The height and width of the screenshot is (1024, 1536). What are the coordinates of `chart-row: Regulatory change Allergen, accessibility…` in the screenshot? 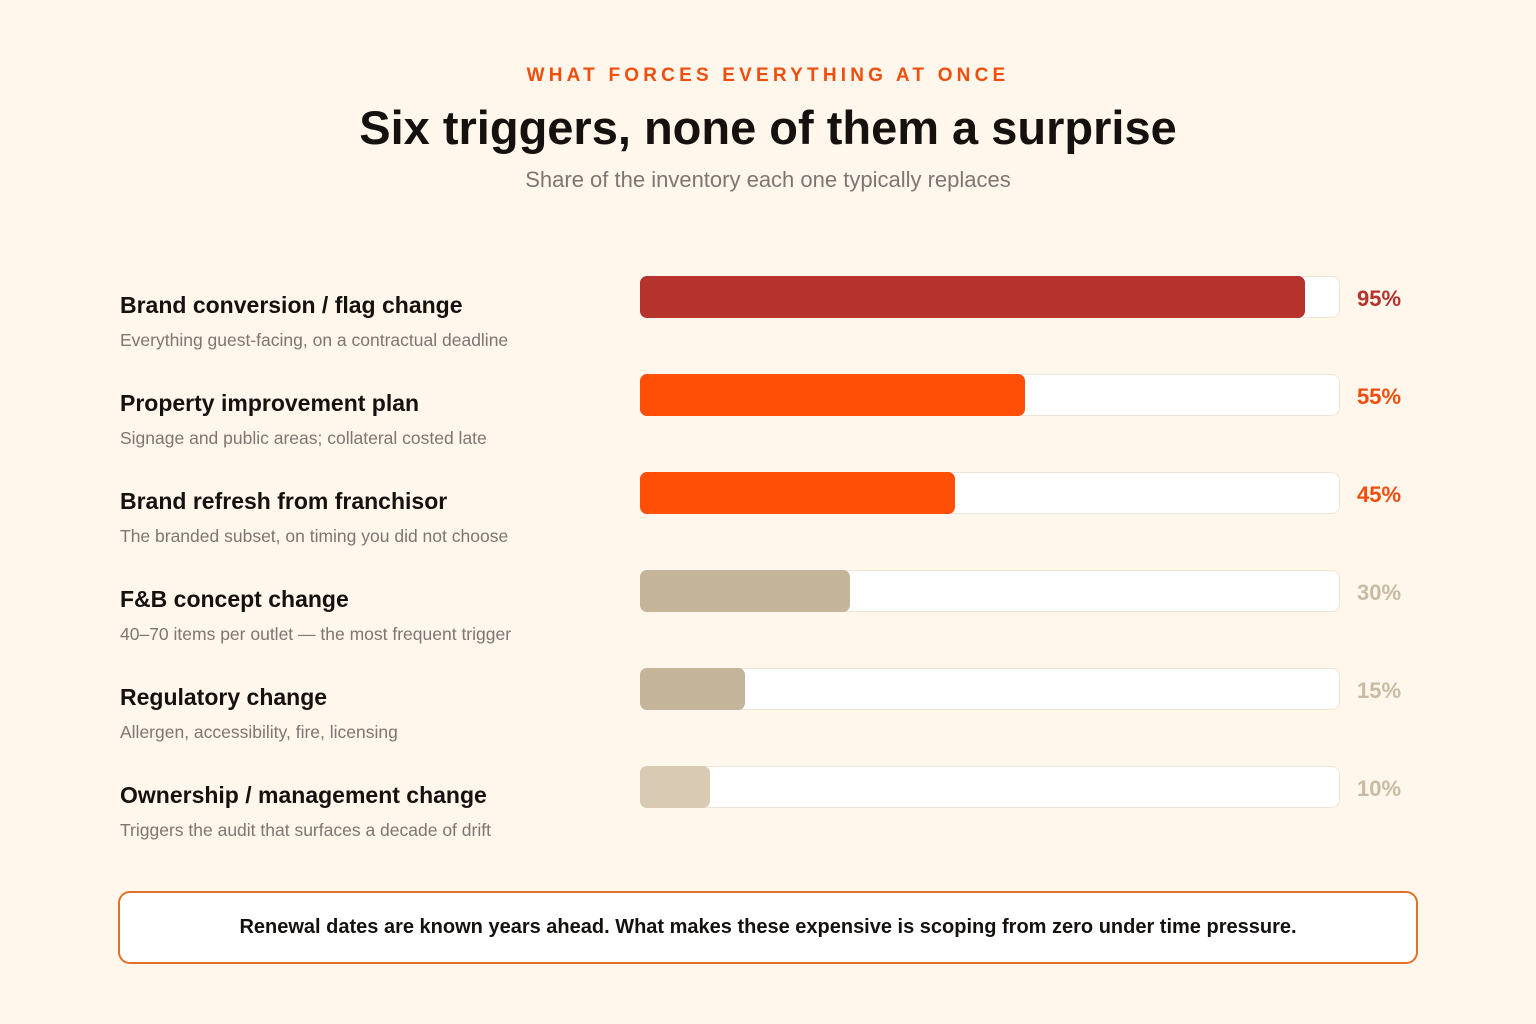 It's located at (768, 725).